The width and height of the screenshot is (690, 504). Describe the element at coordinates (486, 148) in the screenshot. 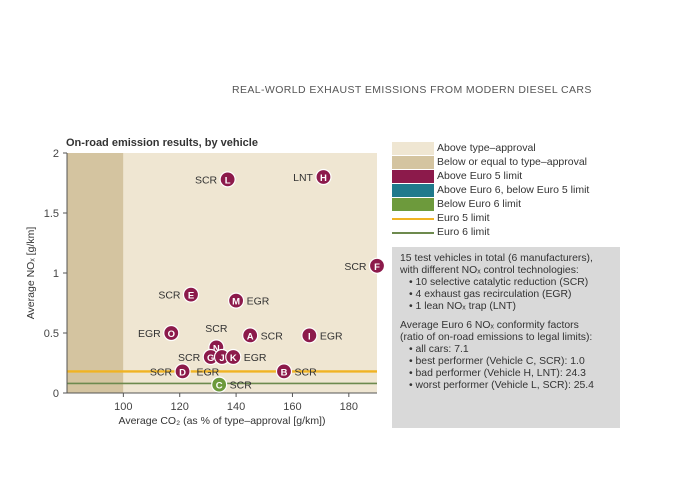

I see `legend-label: Above type–approval` at that location.